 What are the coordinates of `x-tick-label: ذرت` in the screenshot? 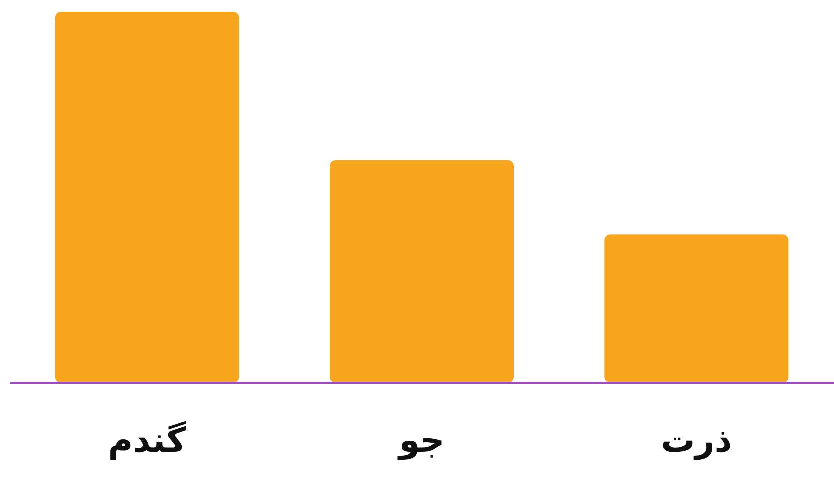 It's located at (696, 441).